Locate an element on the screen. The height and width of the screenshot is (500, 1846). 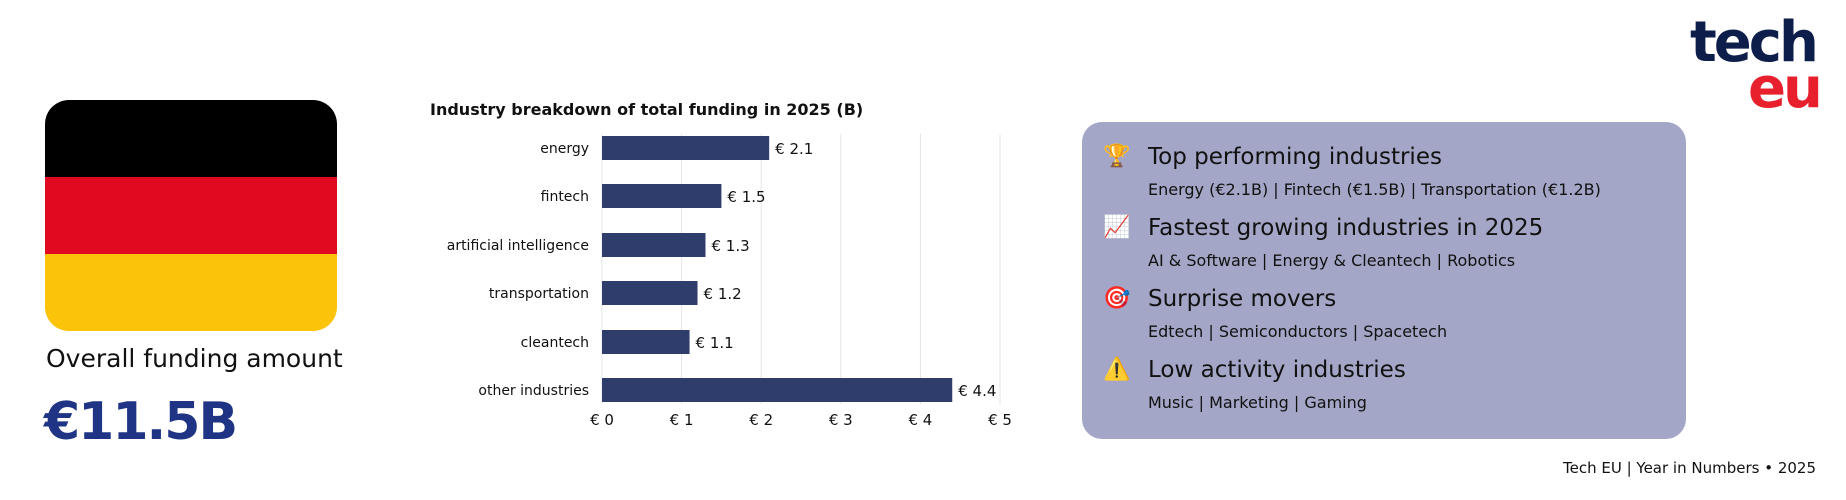
logo-tech: tech is located at coordinates (1754, 42).